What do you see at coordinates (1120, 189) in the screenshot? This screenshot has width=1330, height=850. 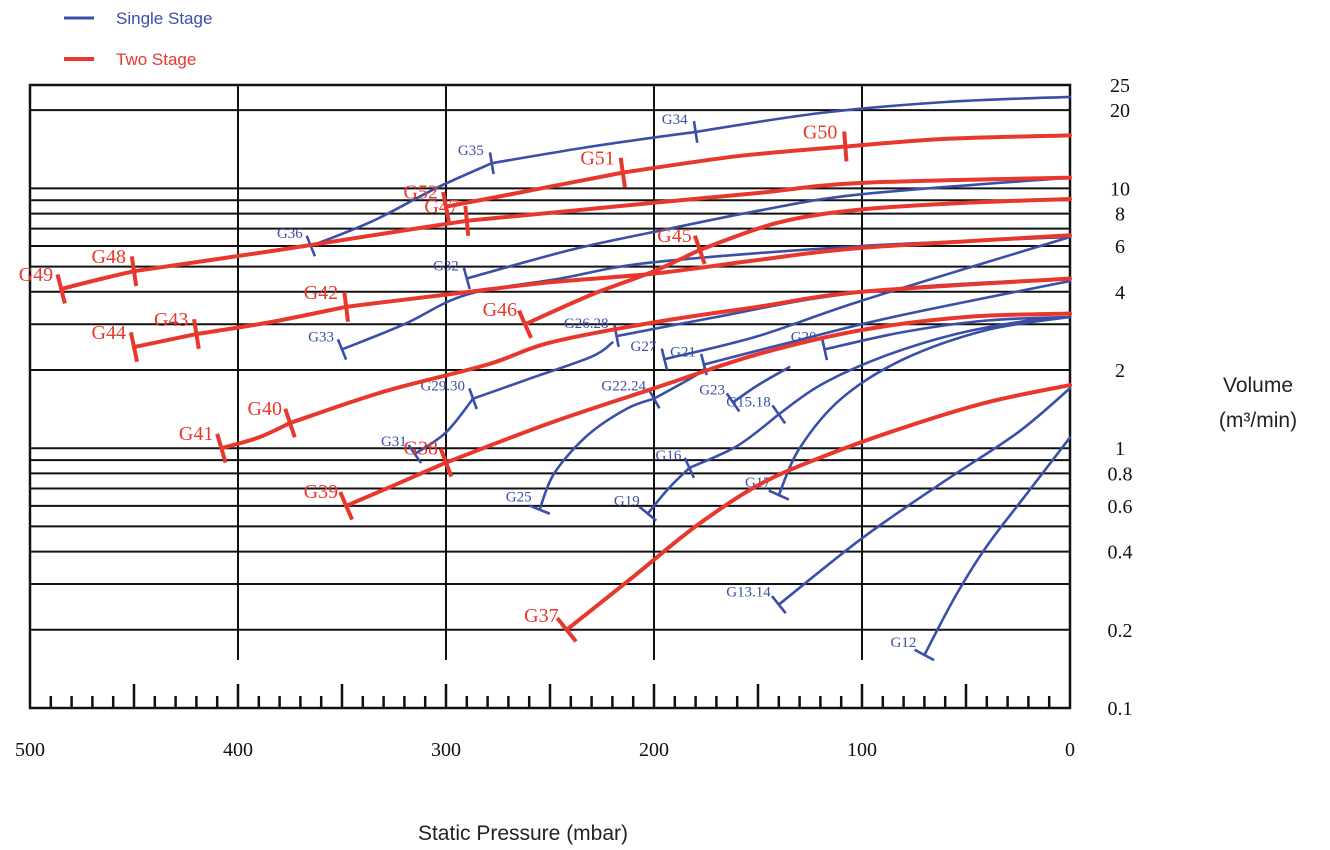 I see `y-tick-label: 10` at bounding box center [1120, 189].